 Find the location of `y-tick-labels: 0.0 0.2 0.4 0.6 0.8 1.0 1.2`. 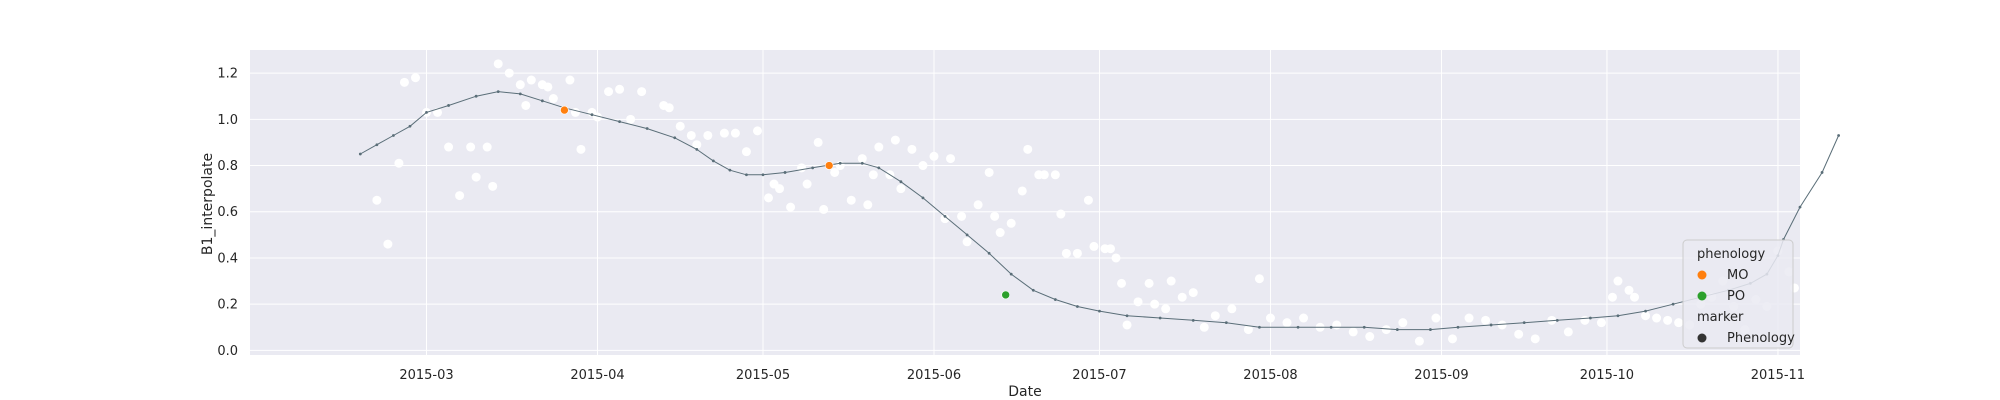

y-tick-labels: 0.0 0.2 0.4 0.6 0.8 1.0 1.2 is located at coordinates (227, 213).